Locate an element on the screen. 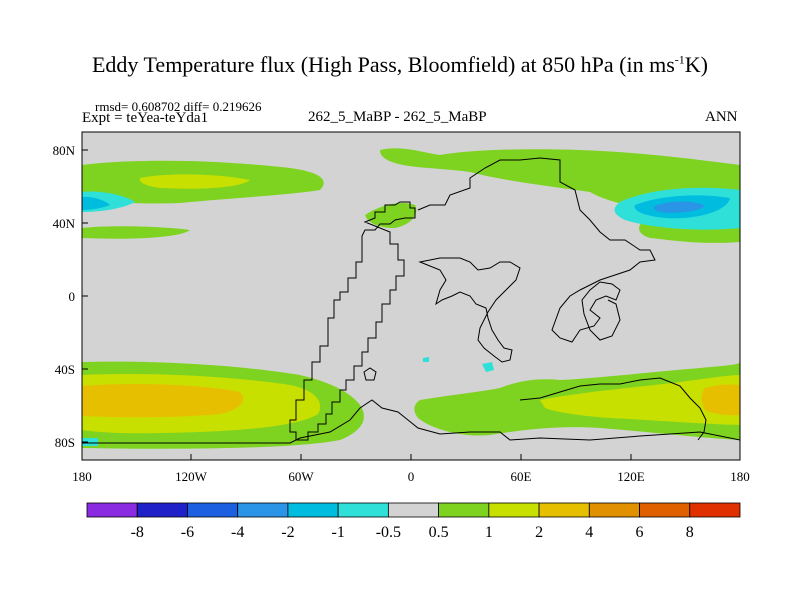 This screenshot has width=800, height=600. outline-australia is located at coordinates (613, 409).